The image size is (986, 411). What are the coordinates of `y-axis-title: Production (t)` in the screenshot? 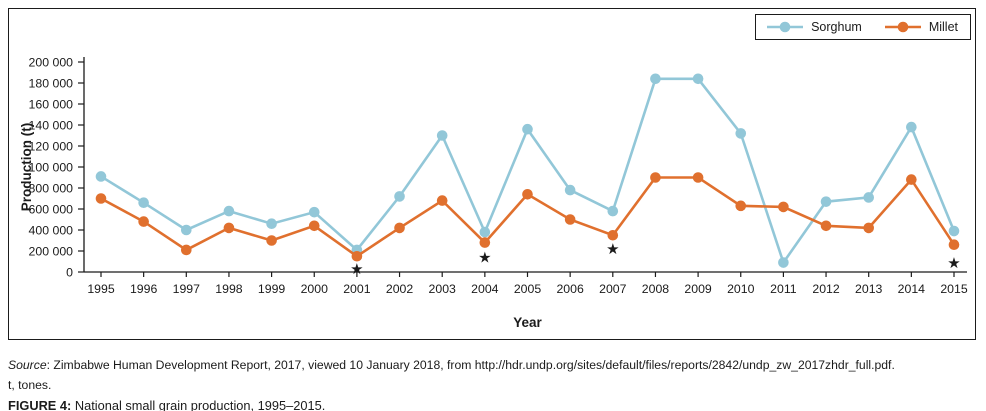 It's located at (26, 167).